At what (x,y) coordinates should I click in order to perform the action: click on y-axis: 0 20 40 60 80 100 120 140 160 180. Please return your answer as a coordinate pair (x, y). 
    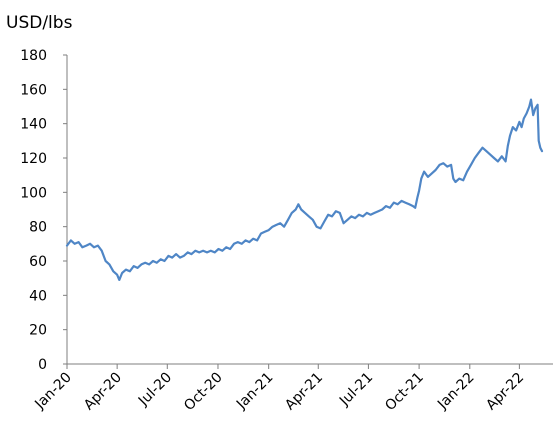
    Looking at the image, I should click on (44, 210).